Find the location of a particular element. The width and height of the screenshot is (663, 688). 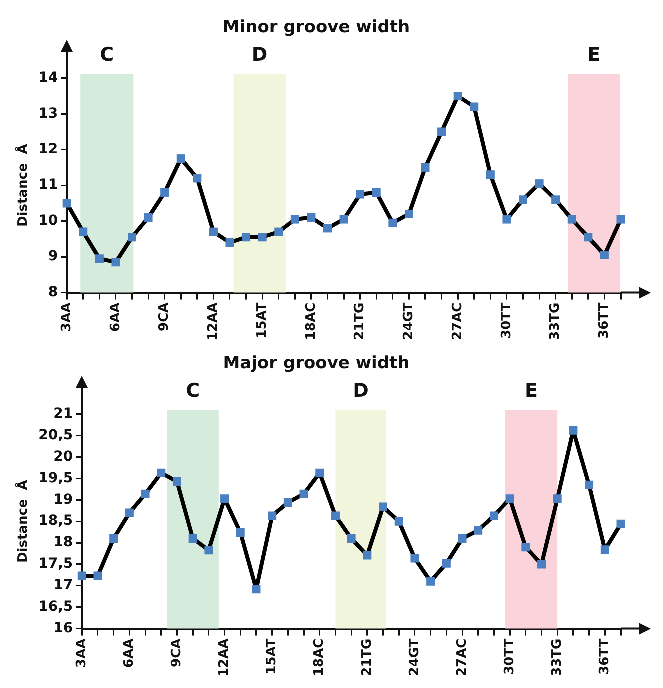

x-tick-label: 24GT is located at coordinates (409, 321).